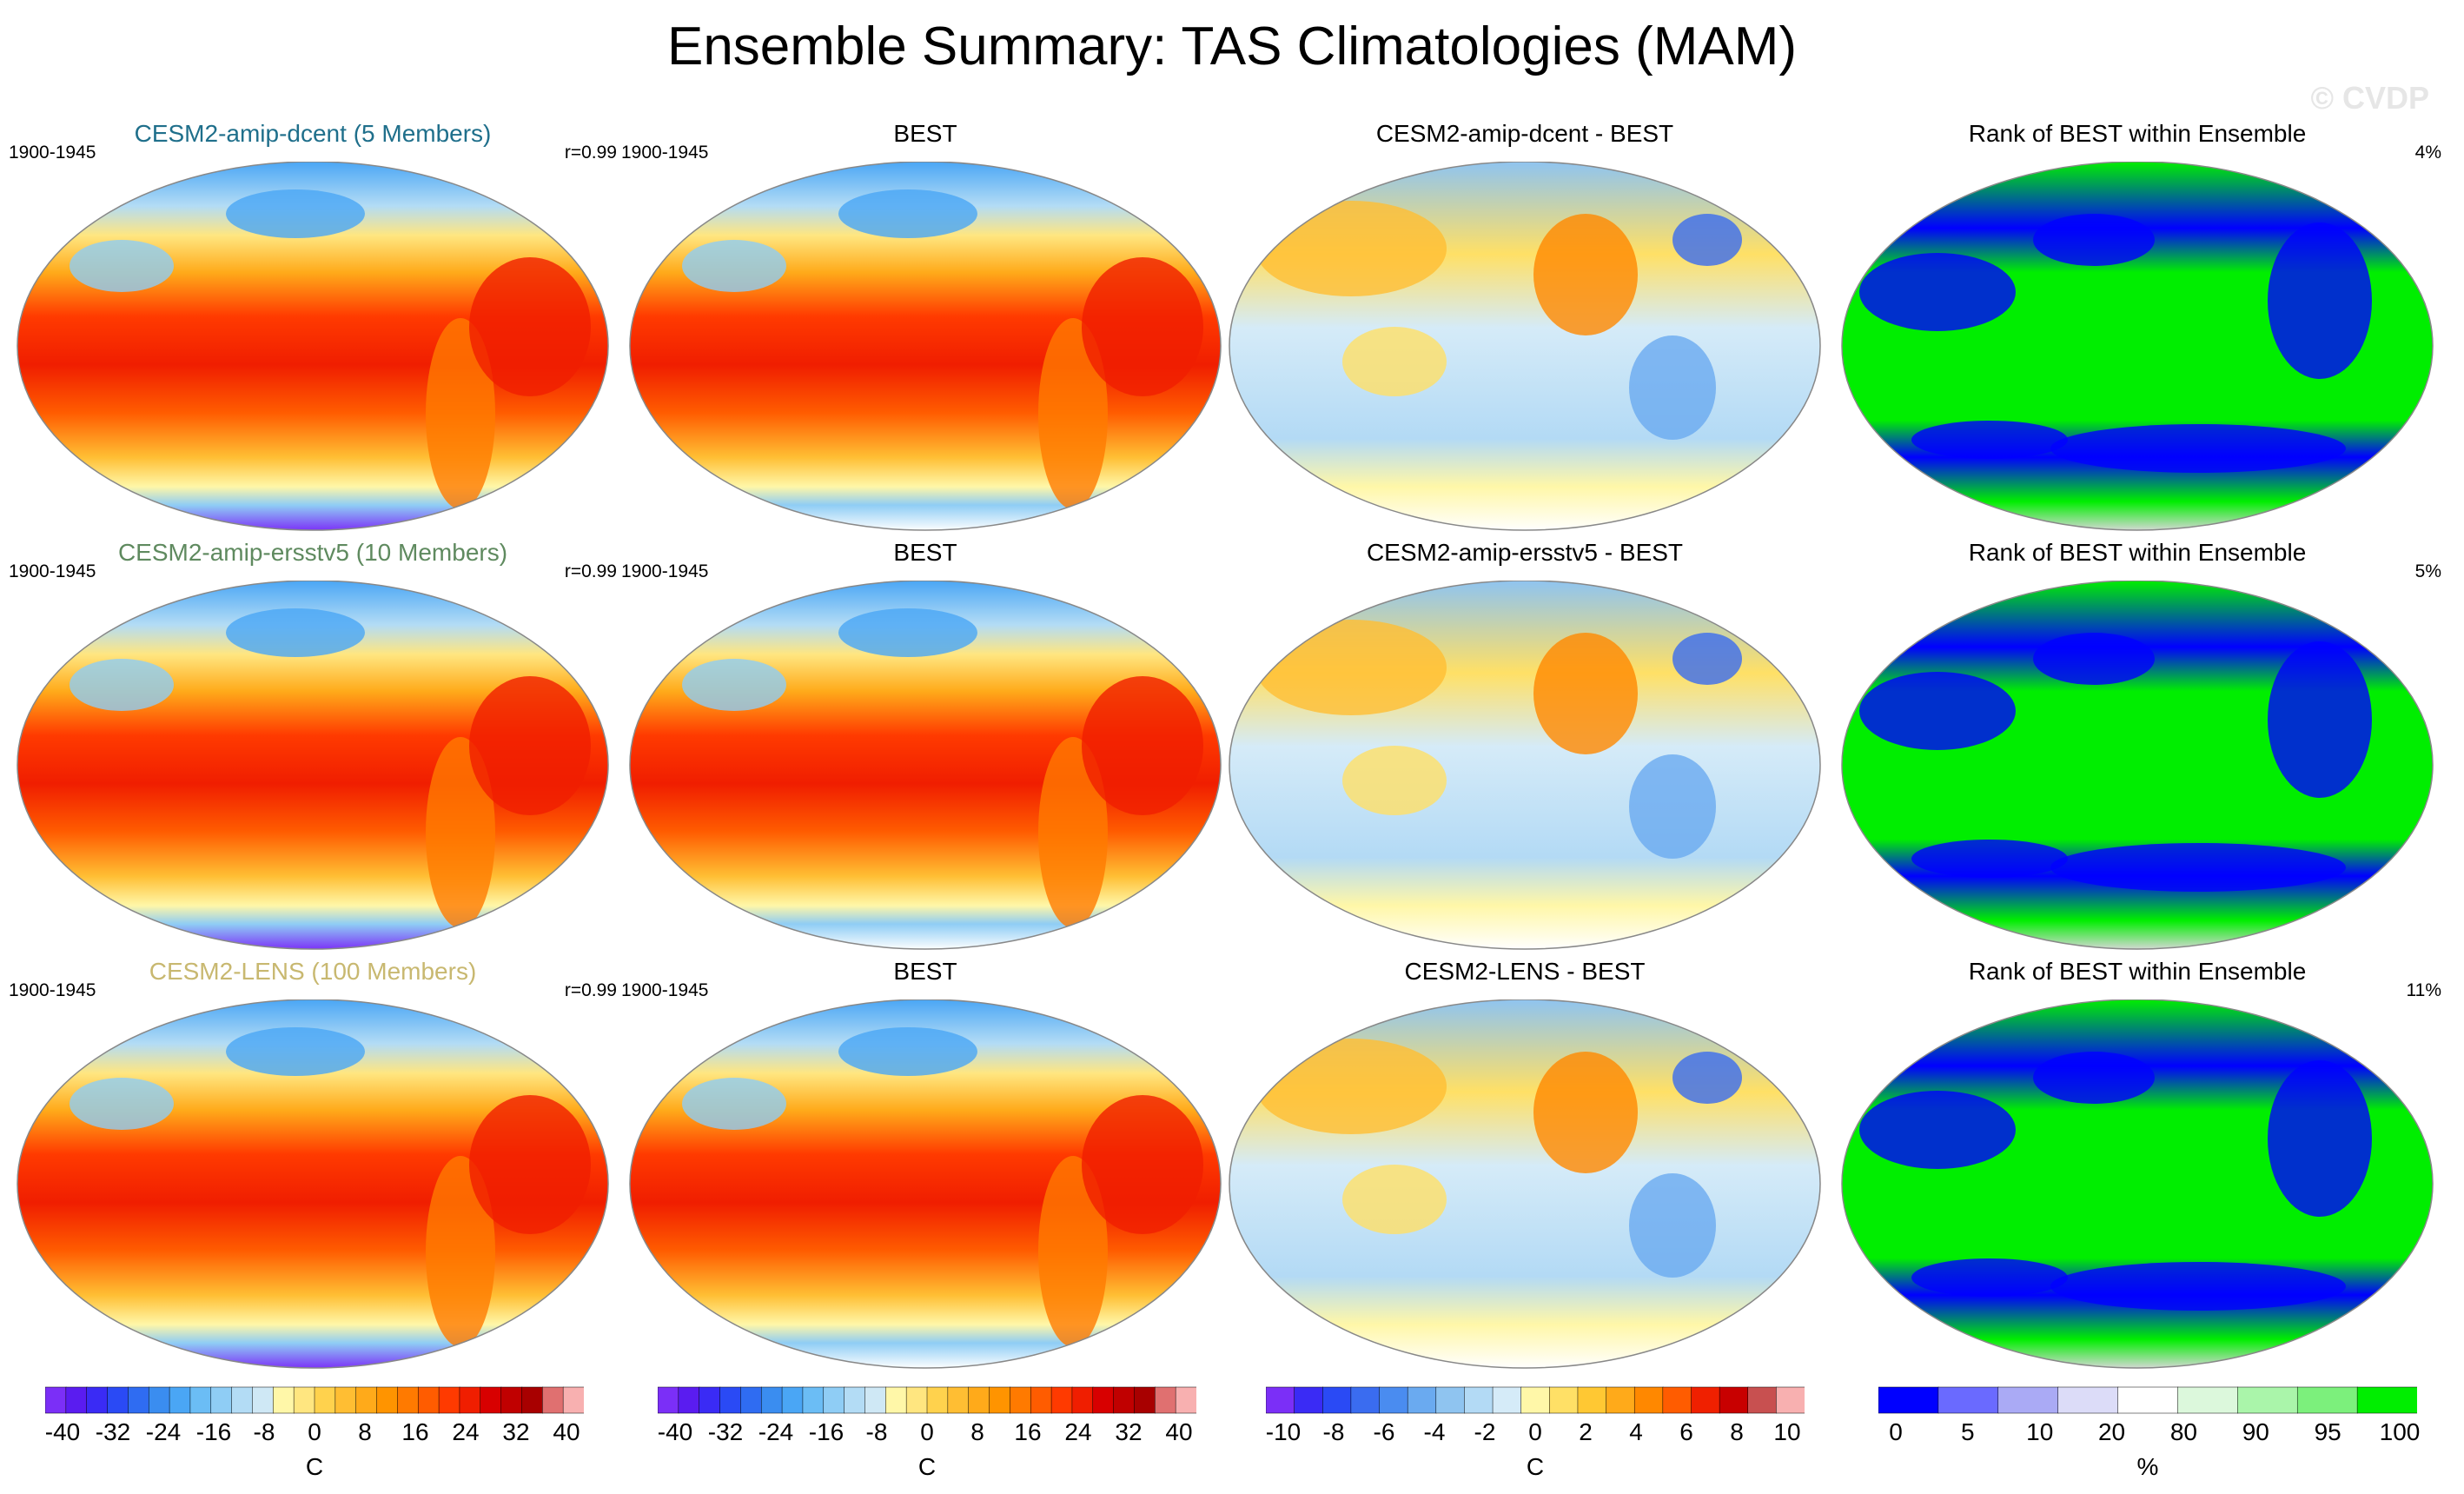  What do you see at coordinates (1283, 1432) in the screenshot?
I see `colorbar-tick-label: -10` at bounding box center [1283, 1432].